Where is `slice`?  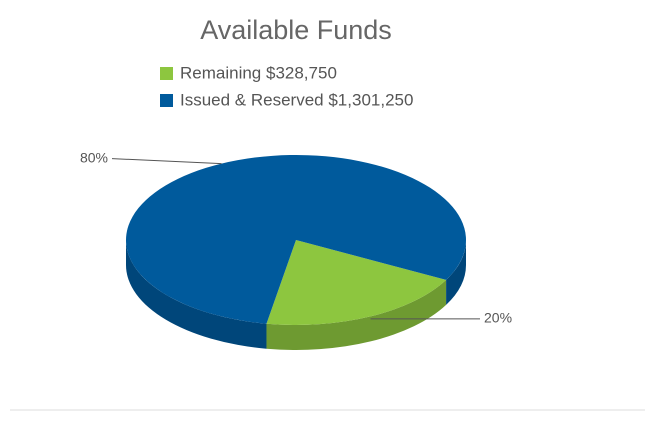
slice is located at coordinates (356, 282).